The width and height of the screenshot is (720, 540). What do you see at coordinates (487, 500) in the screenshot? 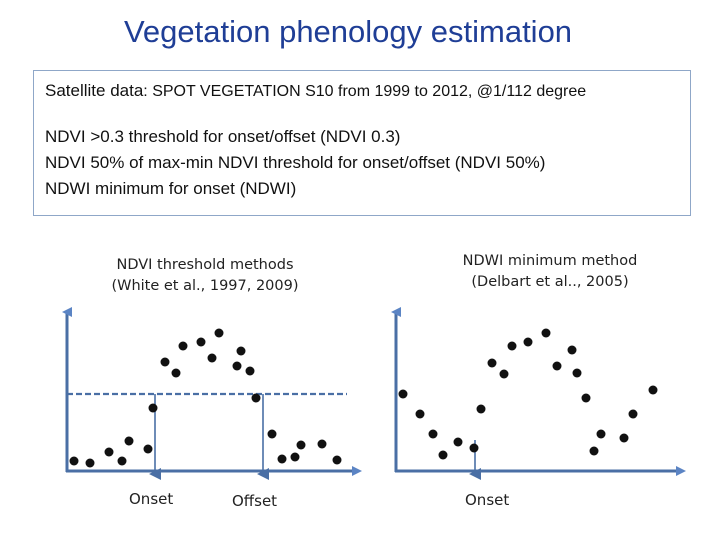
I see `right-onset-label: Onset` at bounding box center [487, 500].